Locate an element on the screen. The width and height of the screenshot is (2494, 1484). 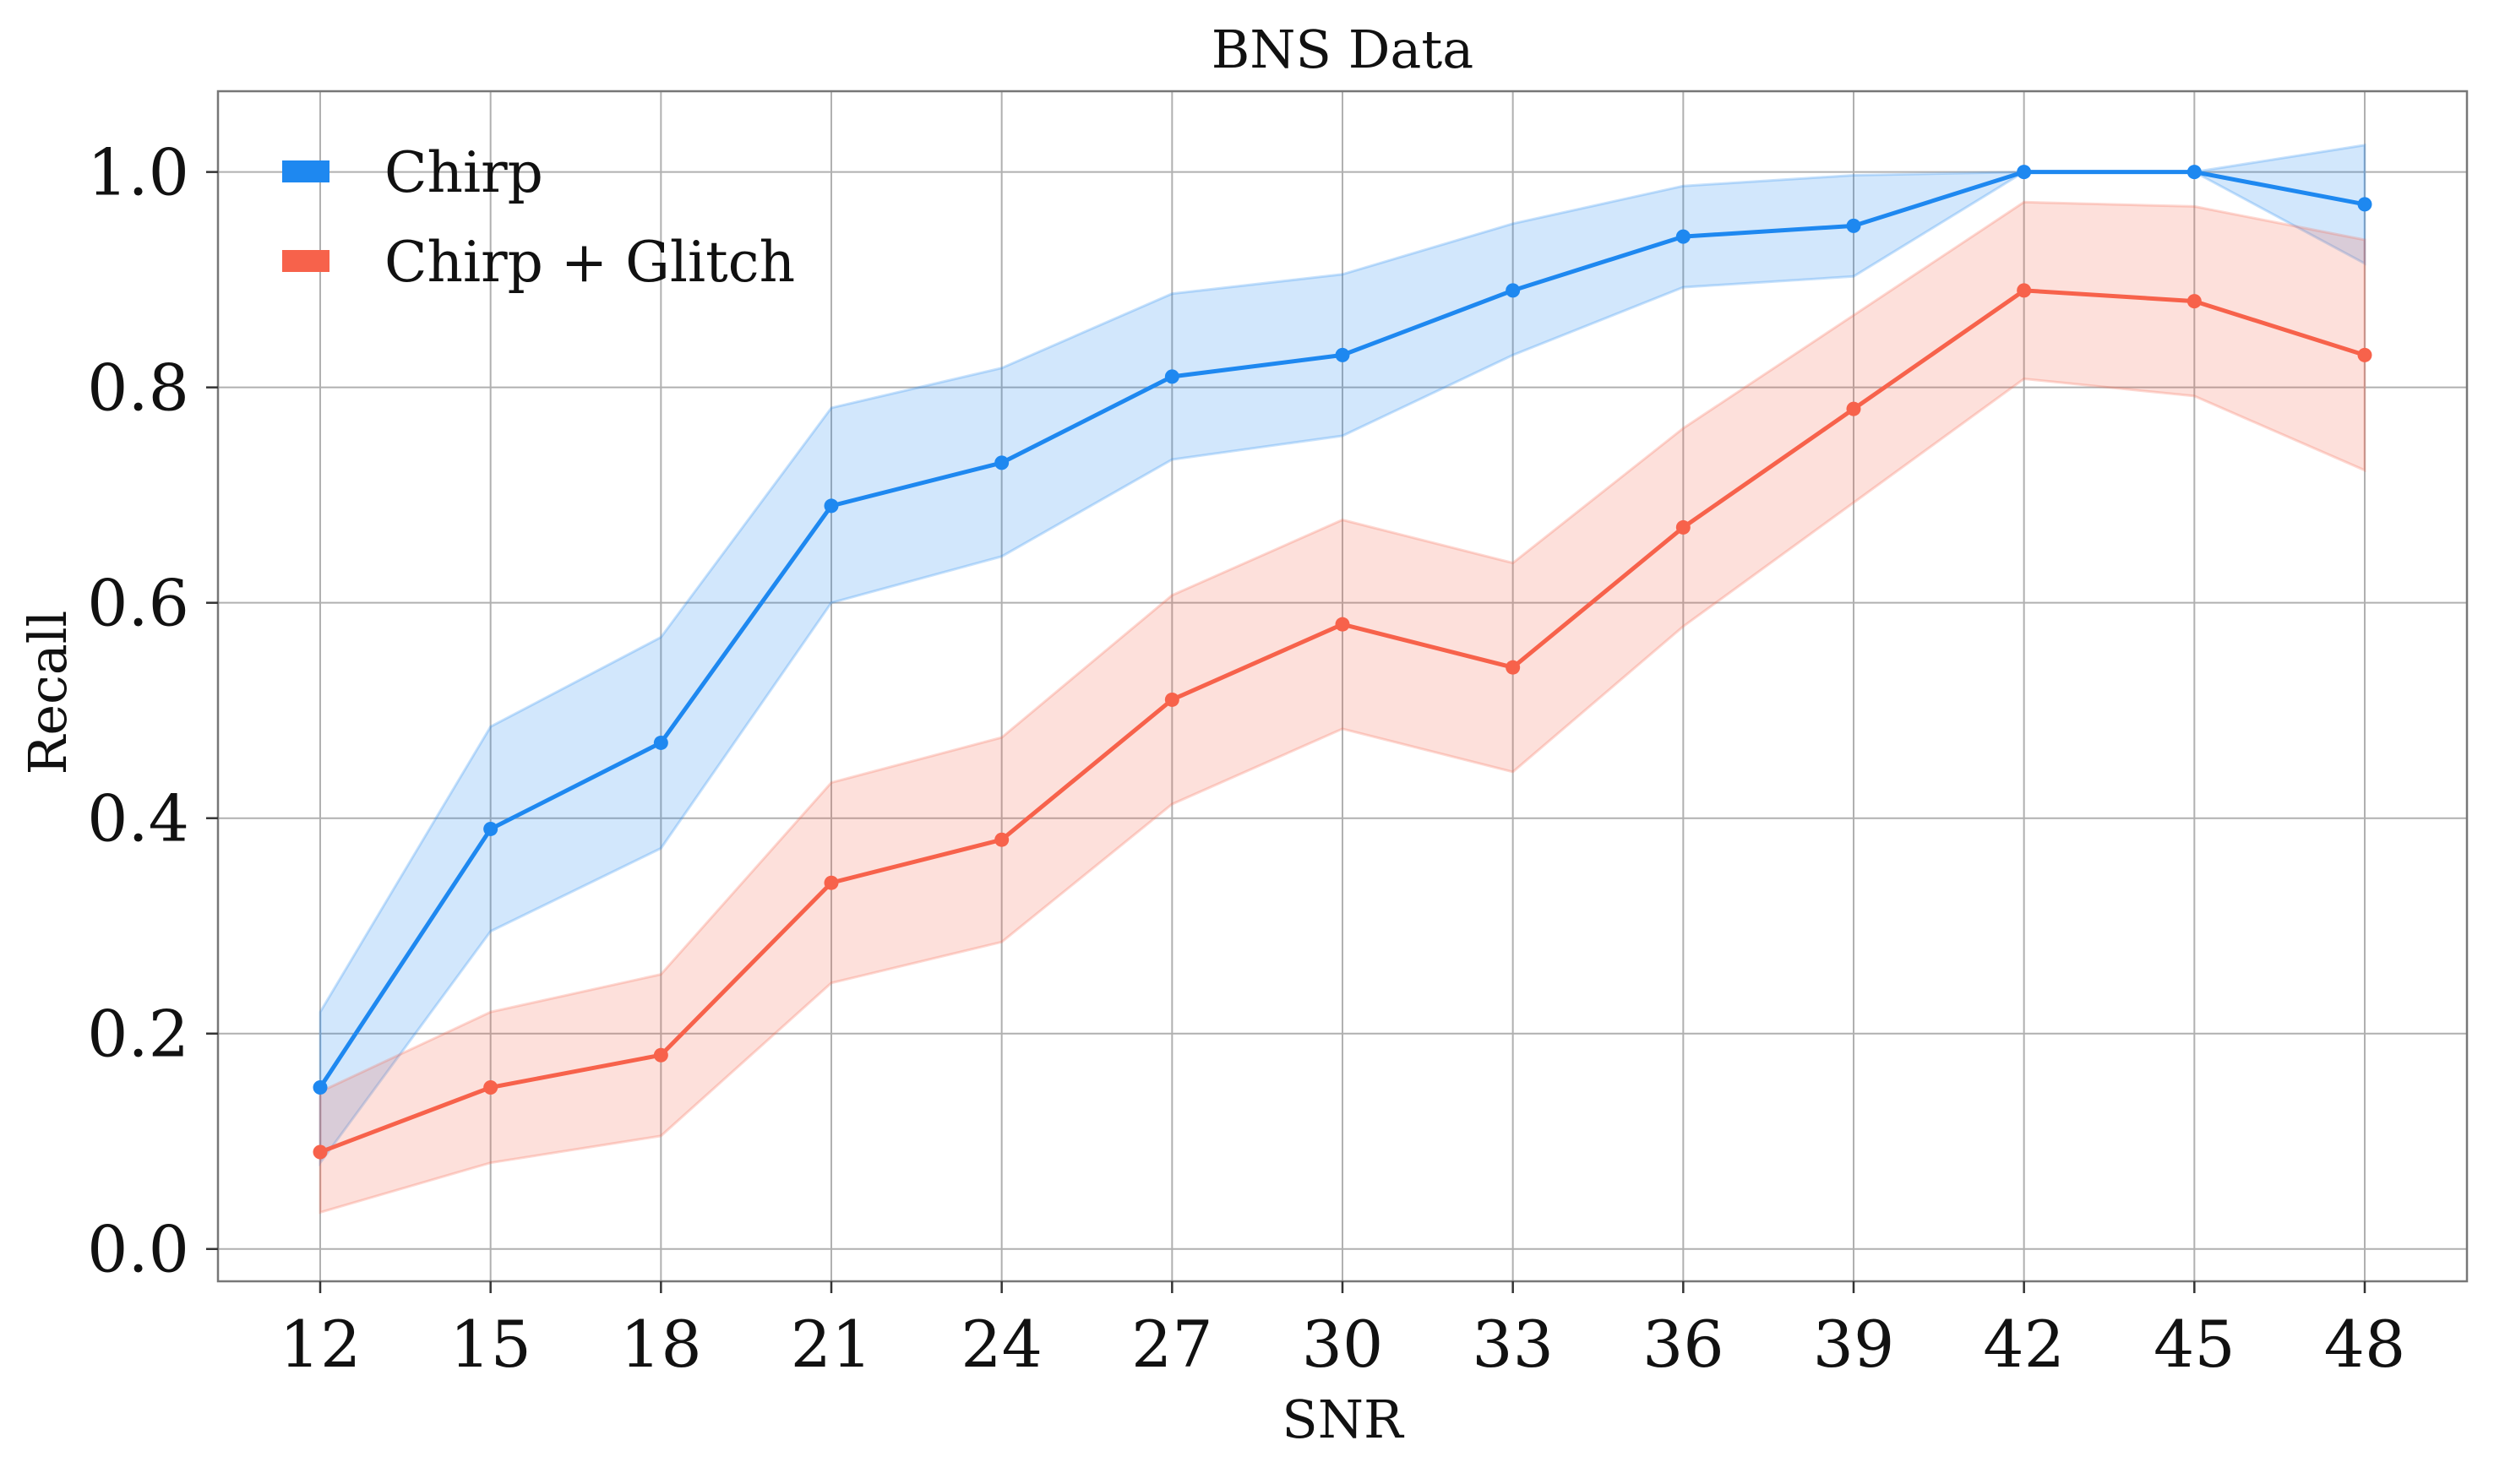
y-tick-label: 0.8 is located at coordinates (138, 388).